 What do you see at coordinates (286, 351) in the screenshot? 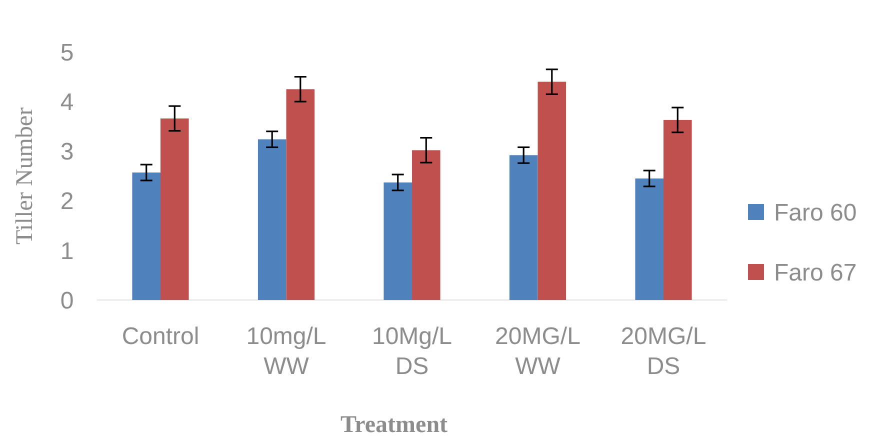
I see `x-tick-label: 10mg/L WW` at bounding box center [286, 351].